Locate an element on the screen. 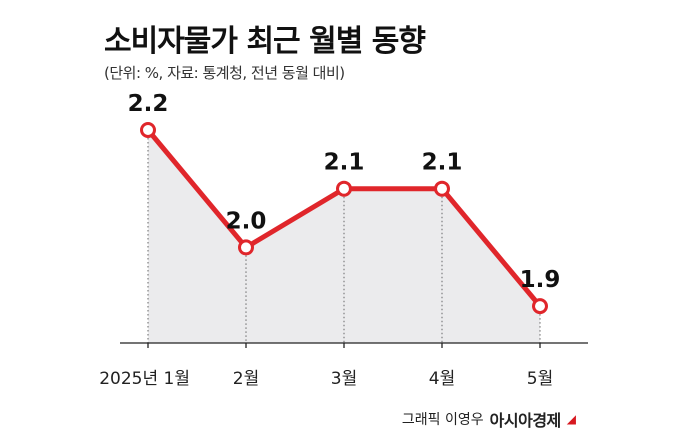 The height and width of the screenshot is (440, 686). graphic-byline: 그래픽 이영우 is located at coordinates (442, 420).